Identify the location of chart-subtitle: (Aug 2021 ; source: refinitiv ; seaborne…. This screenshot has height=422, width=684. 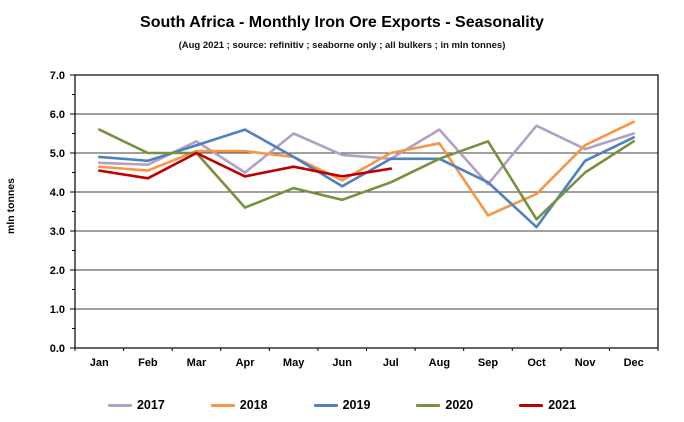
(342, 45).